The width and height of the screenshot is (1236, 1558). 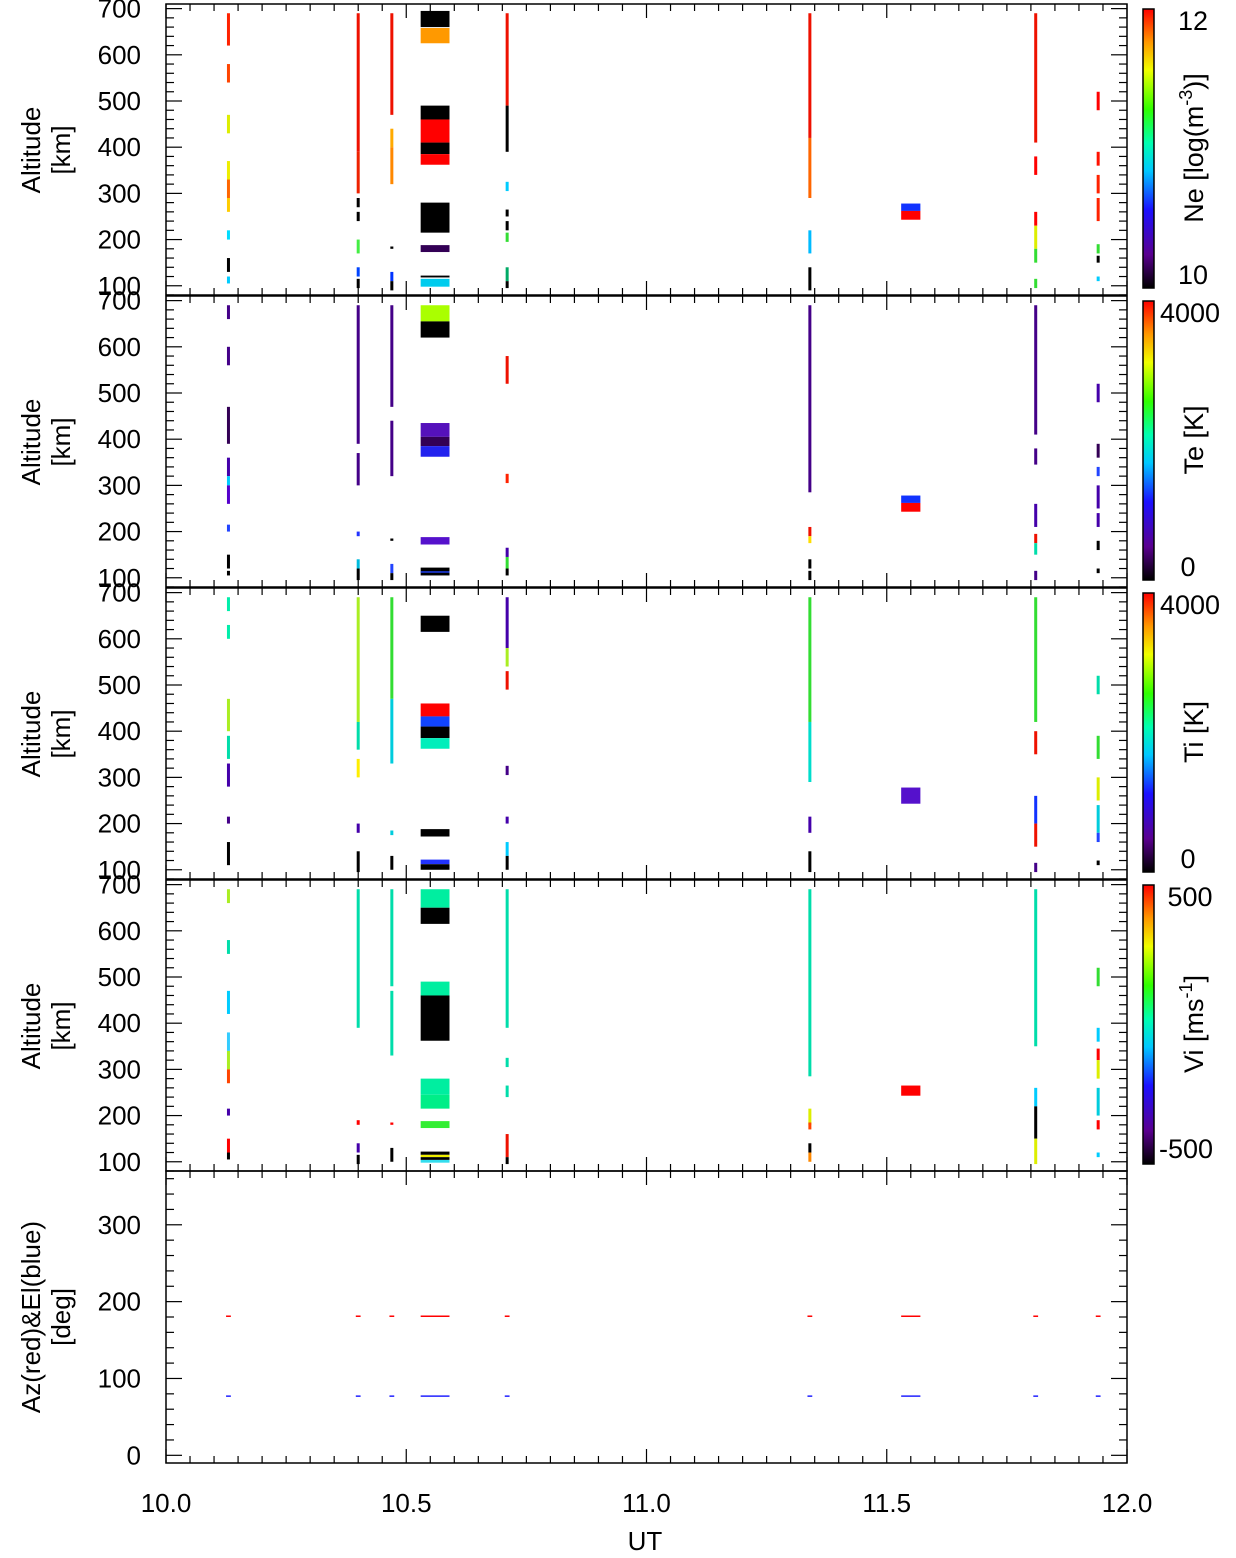 I want to click on ne-ytick-label-600: 600, so click(x=119, y=55).